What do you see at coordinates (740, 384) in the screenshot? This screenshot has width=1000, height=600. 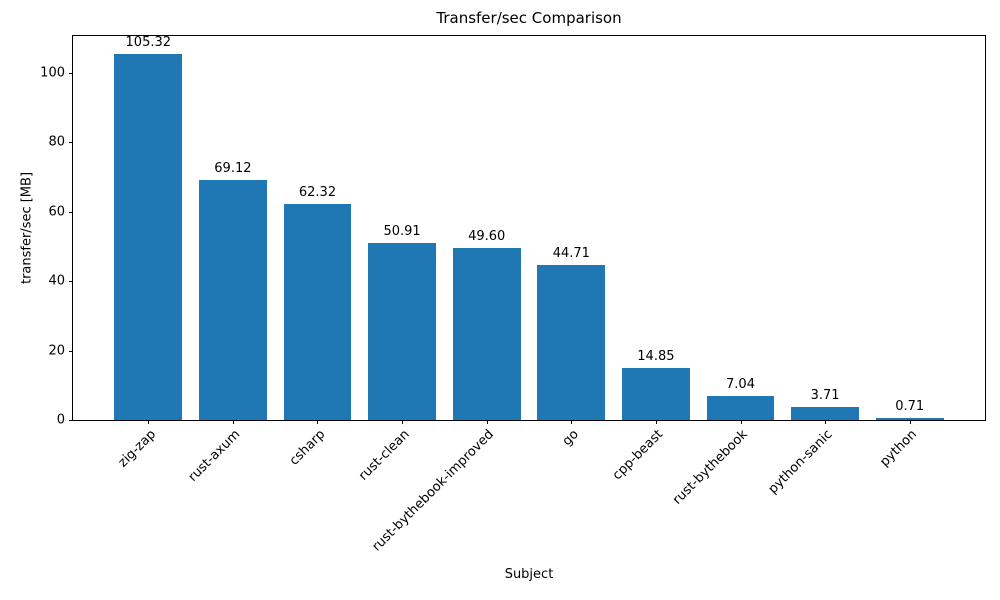 I see `bar-value-label: 7.04` at bounding box center [740, 384].